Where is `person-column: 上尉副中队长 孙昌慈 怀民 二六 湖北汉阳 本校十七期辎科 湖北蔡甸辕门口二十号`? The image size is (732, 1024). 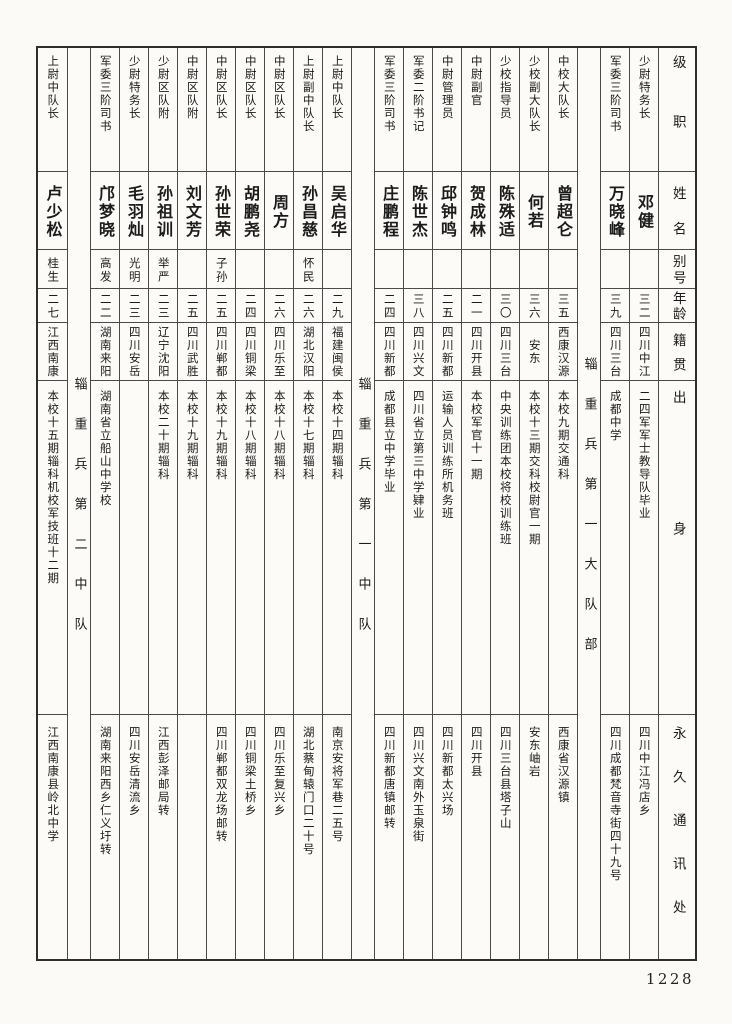
person-column: 上尉副中队长 孙昌慈 怀民 二六 湖北汉阳 本校十七期辎科 湖北蔡甸辕门口二十号 is located at coordinates (307, 503).